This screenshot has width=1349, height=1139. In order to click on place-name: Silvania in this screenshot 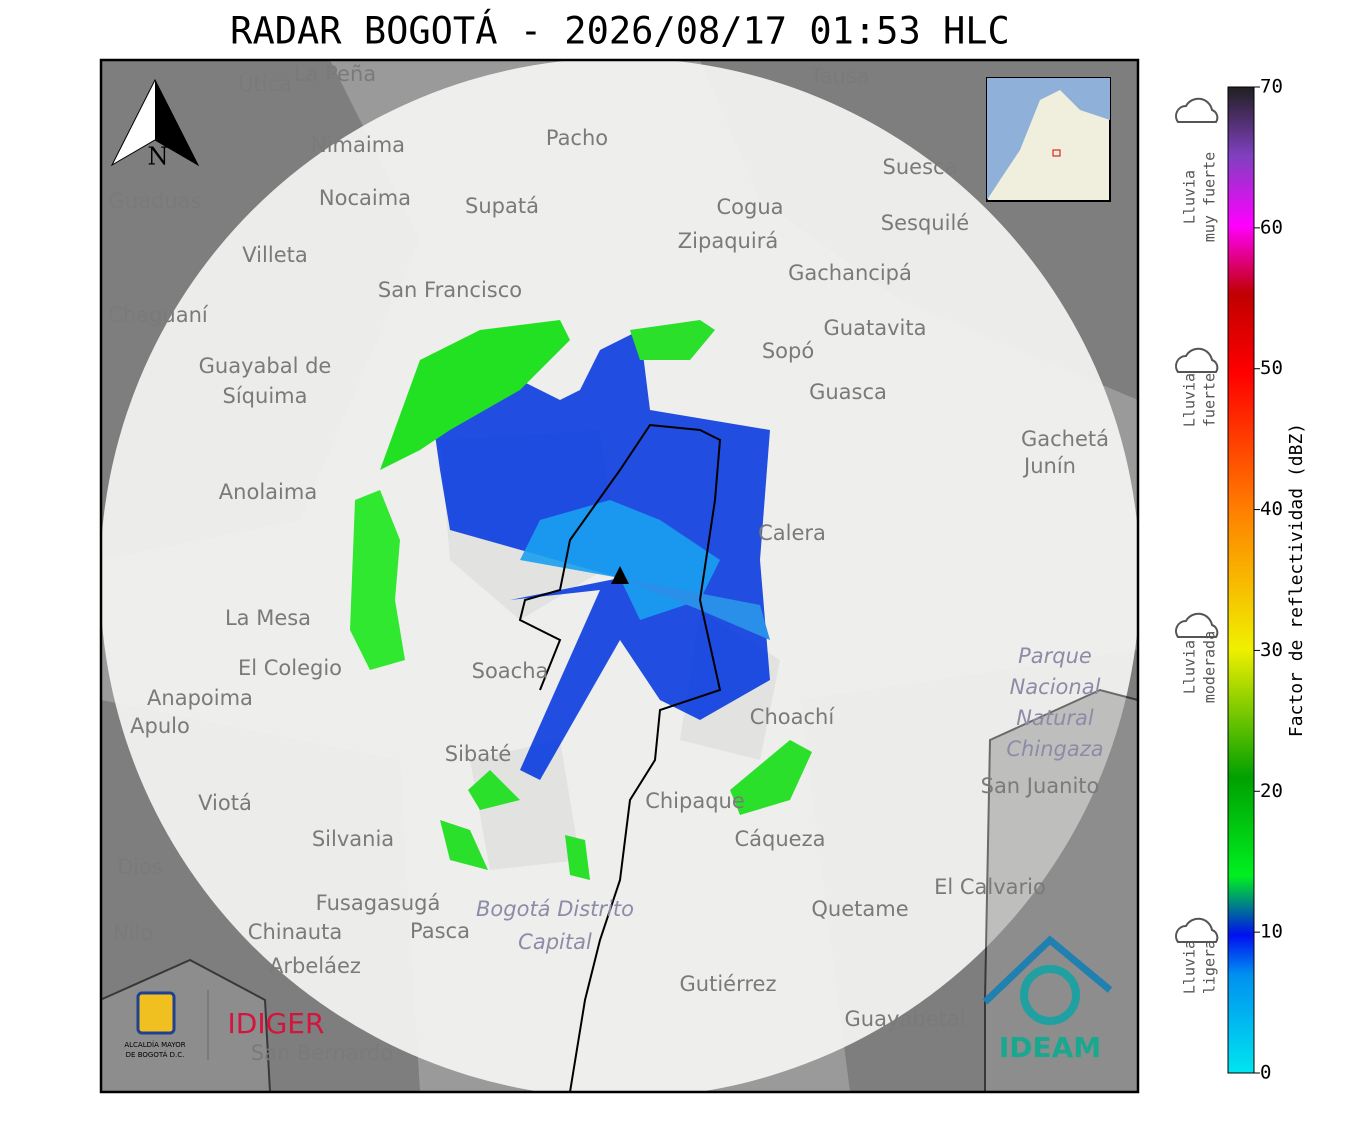, I will do `click(353, 839)`.